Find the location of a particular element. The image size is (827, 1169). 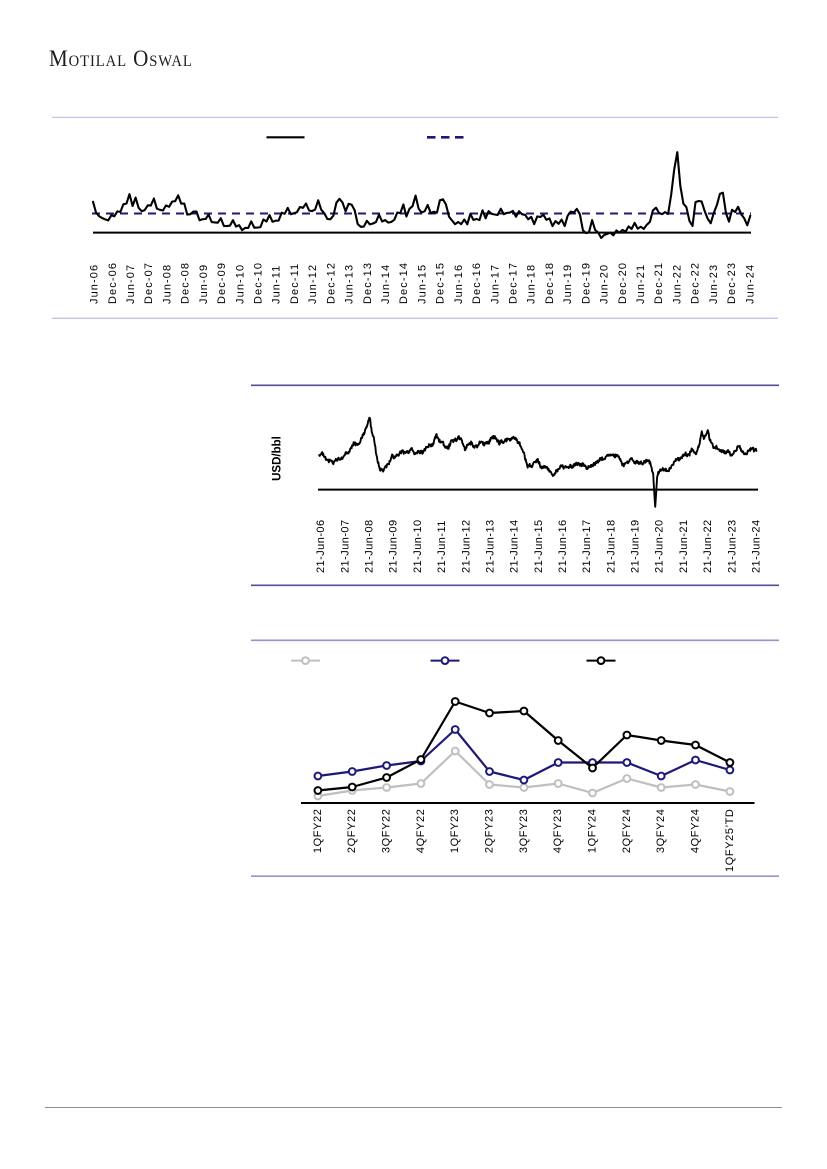

svg-text: 21-Jun-10 is located at coordinates (418, 546).